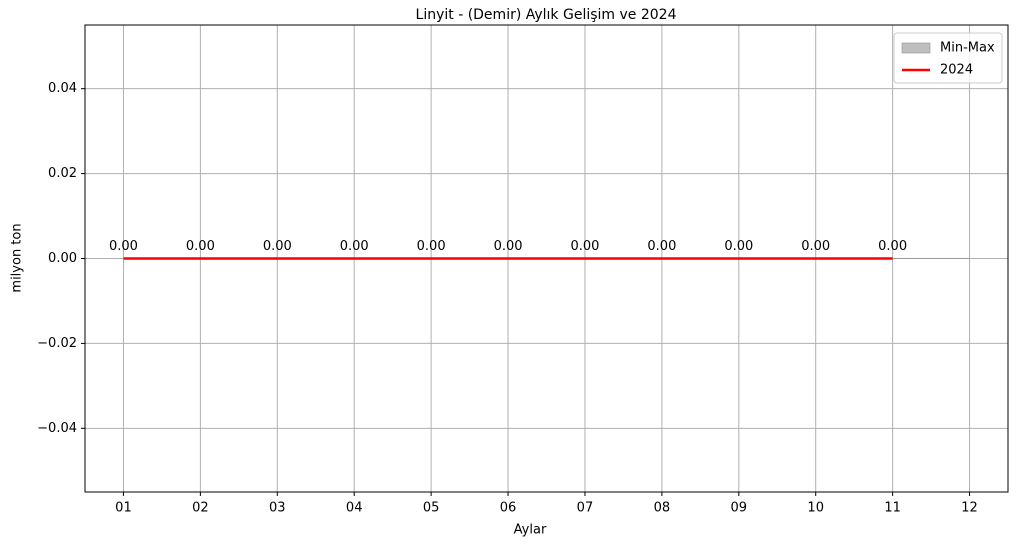 The height and width of the screenshot is (545, 1021). Describe the element at coordinates (969, 508) in the screenshot. I see `x-tick-label: 12` at that location.